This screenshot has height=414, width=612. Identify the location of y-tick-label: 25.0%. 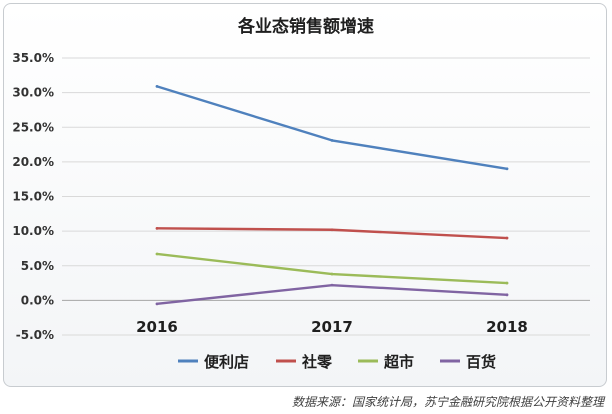
(33, 127).